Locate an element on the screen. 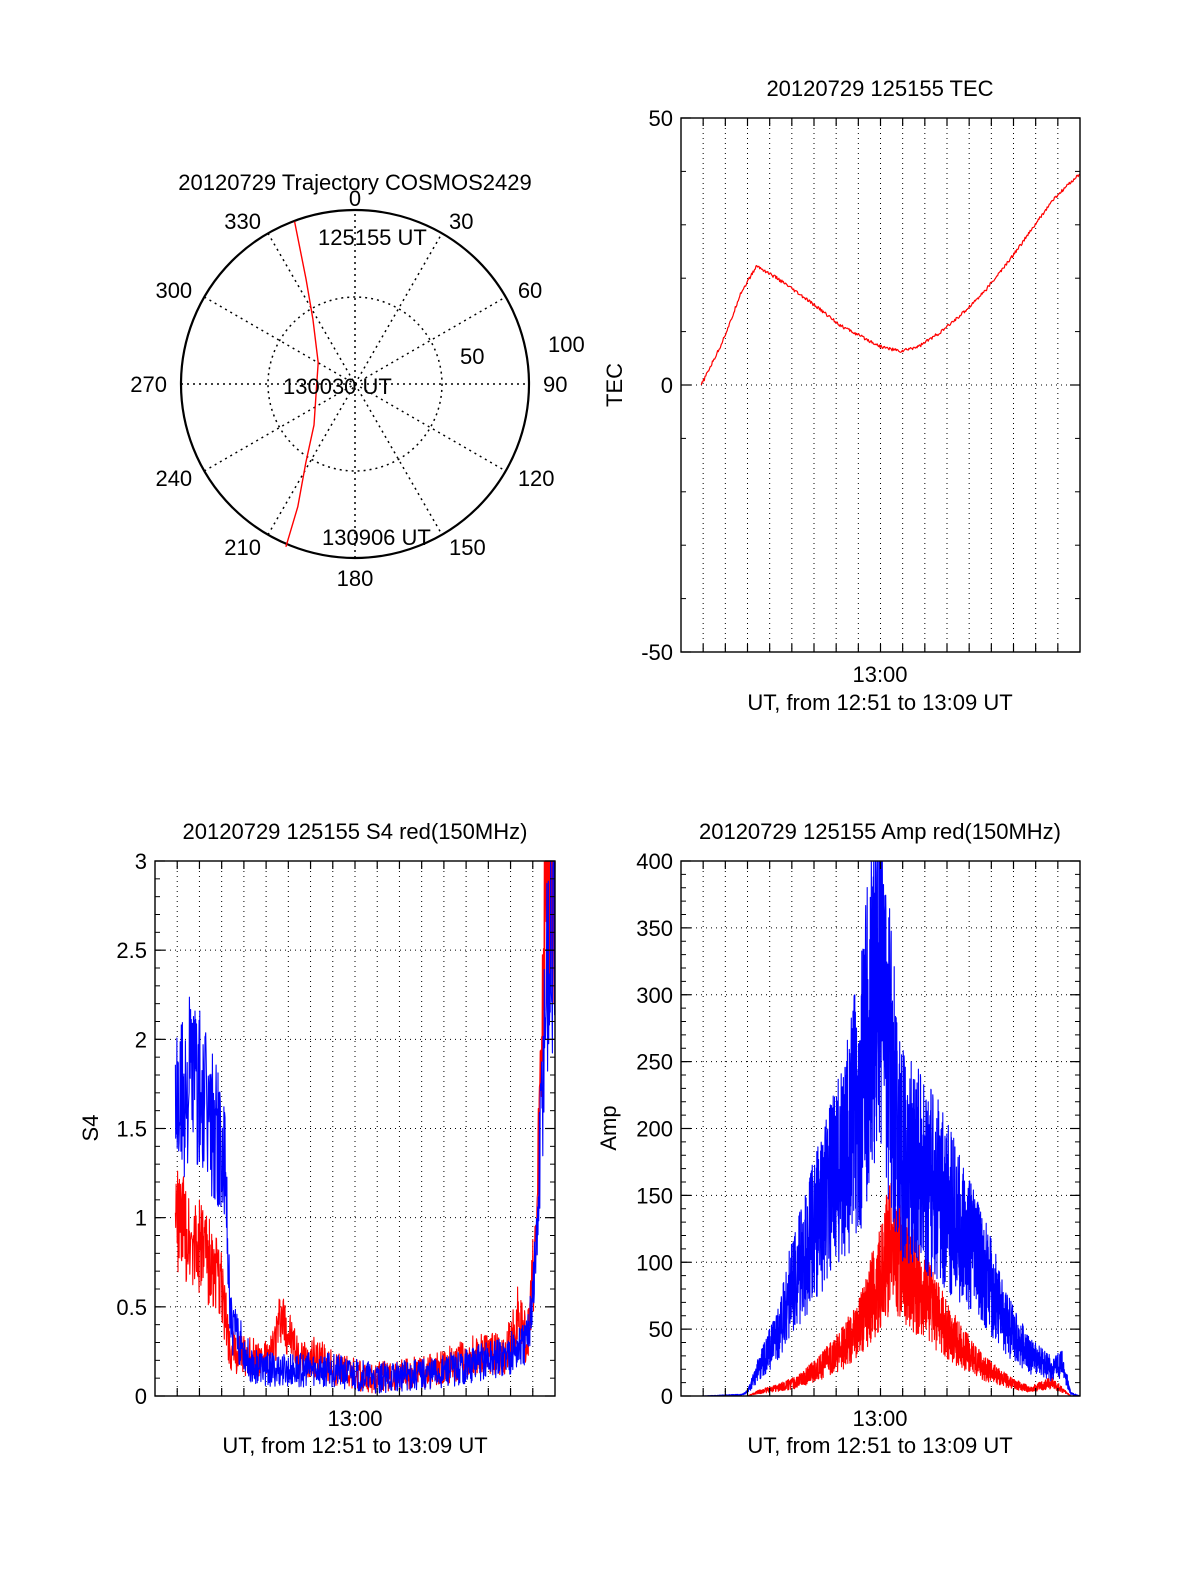 The height and width of the screenshot is (1575, 1200). s4-ytick-label: 0 is located at coordinates (141, 1396).